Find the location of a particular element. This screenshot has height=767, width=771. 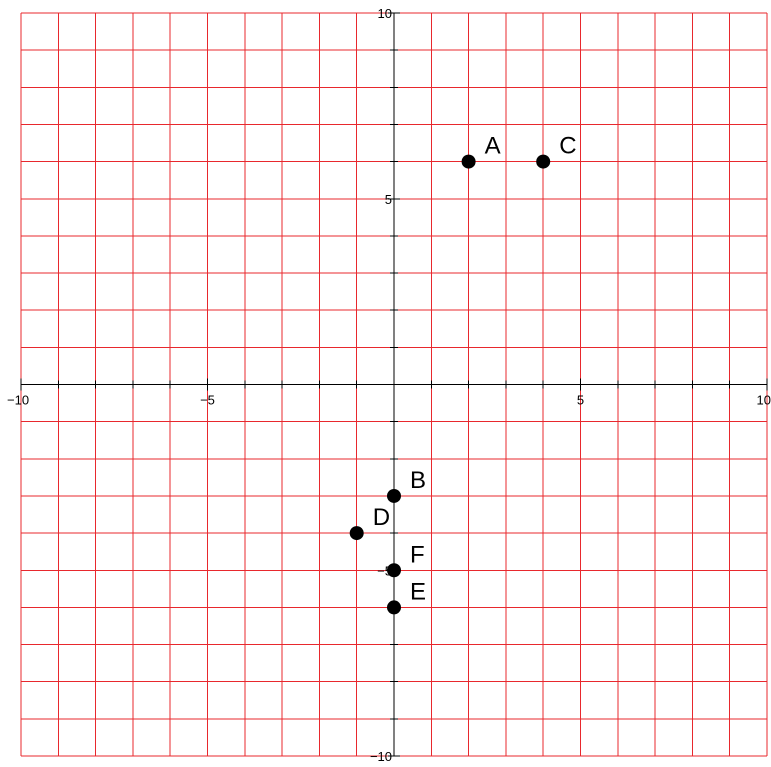

y-tick-label: −10 is located at coordinates (381, 756).